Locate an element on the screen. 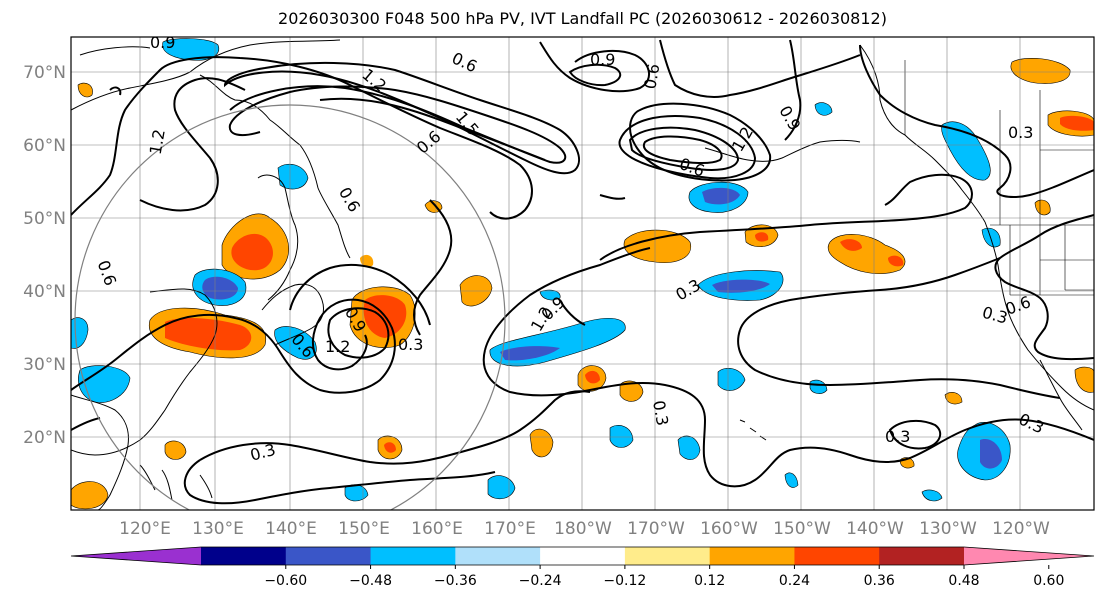  political-borders is located at coordinates (999, 178).